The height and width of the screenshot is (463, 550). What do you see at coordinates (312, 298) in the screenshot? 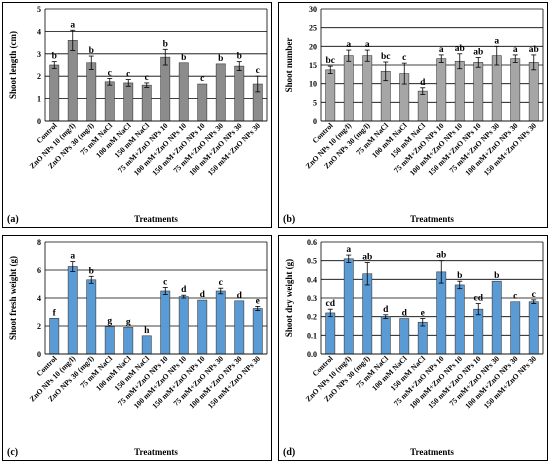
I see `y-tick-label: 0.3` at bounding box center [312, 298].